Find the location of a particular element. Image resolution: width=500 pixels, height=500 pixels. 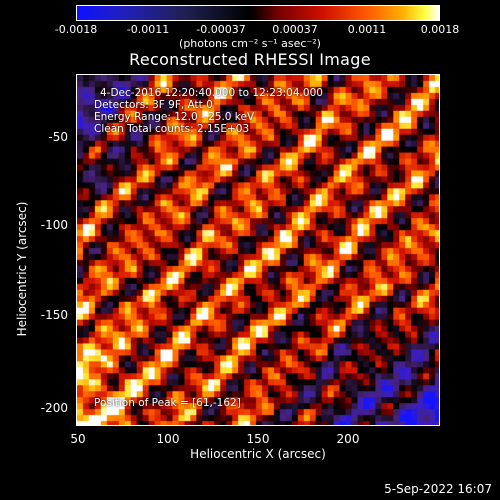

colorbar-unit: (photons cm⁻² s⁻¹ asec⁻²) is located at coordinates (250, 43).